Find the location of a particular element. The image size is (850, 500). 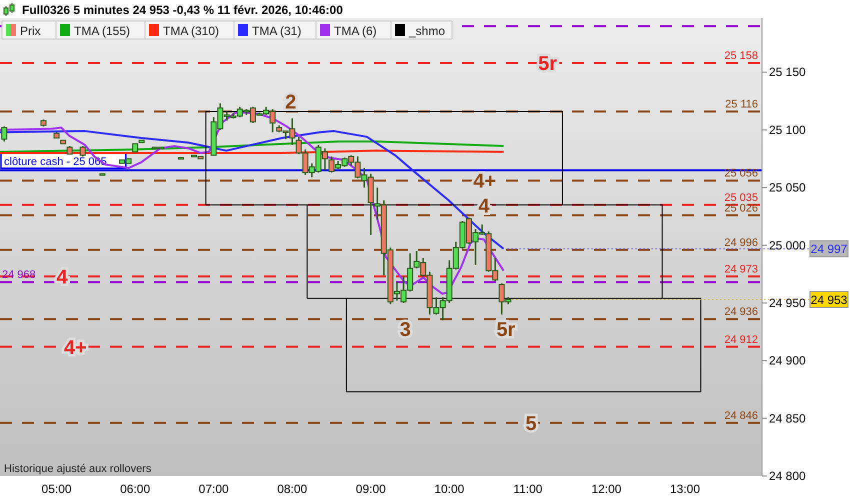

annotation: 4+ is located at coordinates (75, 347).